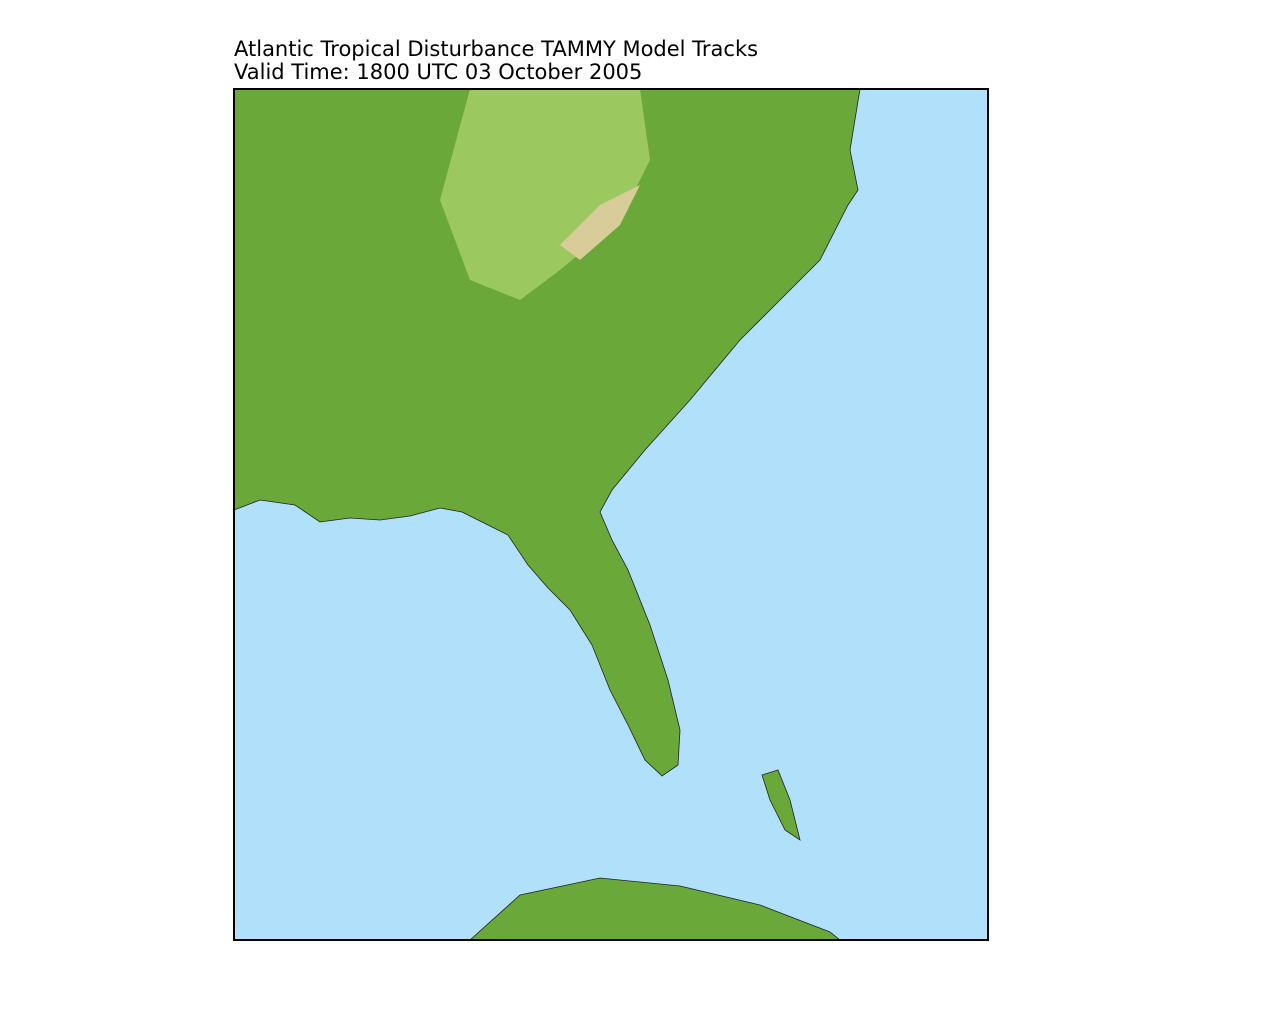 The image size is (1280, 1028). I want to click on title-line: Valid Time: 1800 UTC 03 October 2005, so click(438, 72).